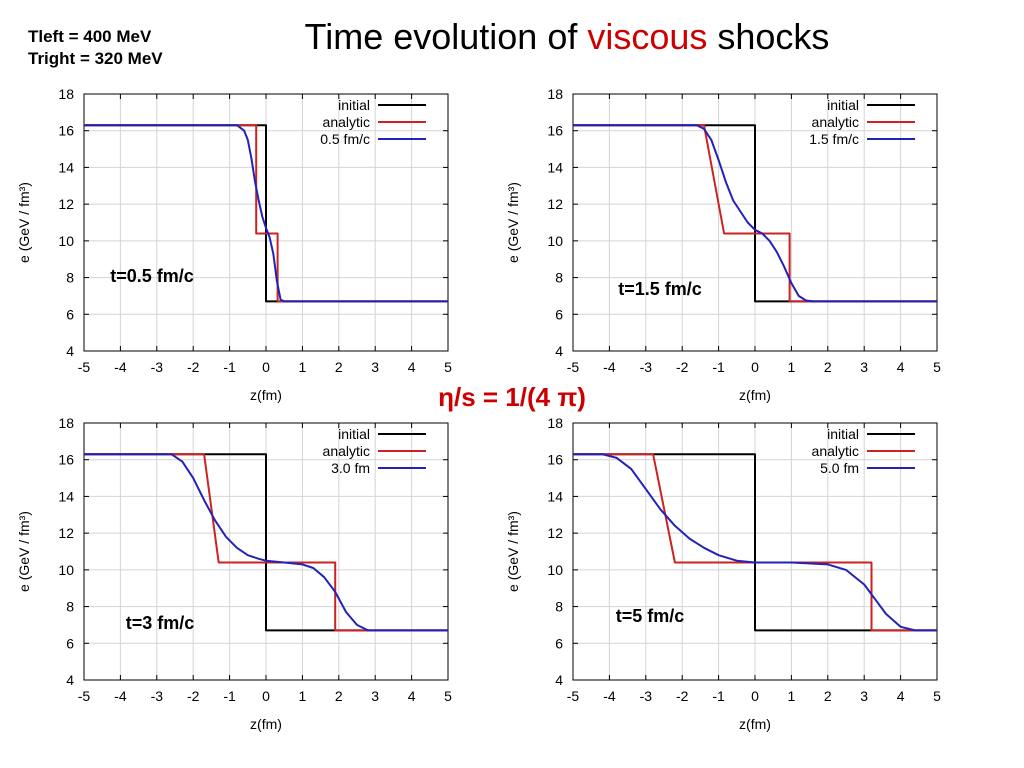 Image resolution: width=1024 pixels, height=768 pixels. What do you see at coordinates (768, 36) in the screenshot?
I see `title-suffix: shocks` at bounding box center [768, 36].